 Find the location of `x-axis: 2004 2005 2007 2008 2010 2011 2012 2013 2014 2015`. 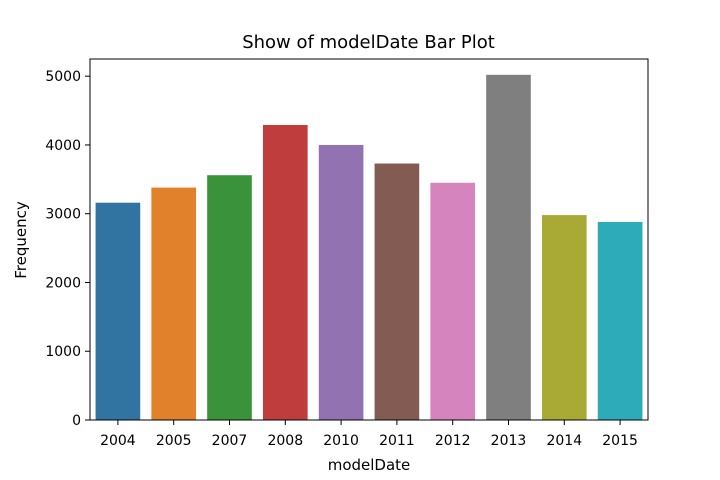

x-axis: 2004 2005 2007 2008 2010 2011 2012 2013 2014 2015 is located at coordinates (369, 434).